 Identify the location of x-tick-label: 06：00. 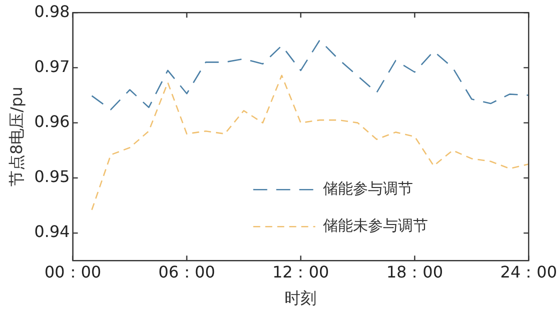
(187, 272).